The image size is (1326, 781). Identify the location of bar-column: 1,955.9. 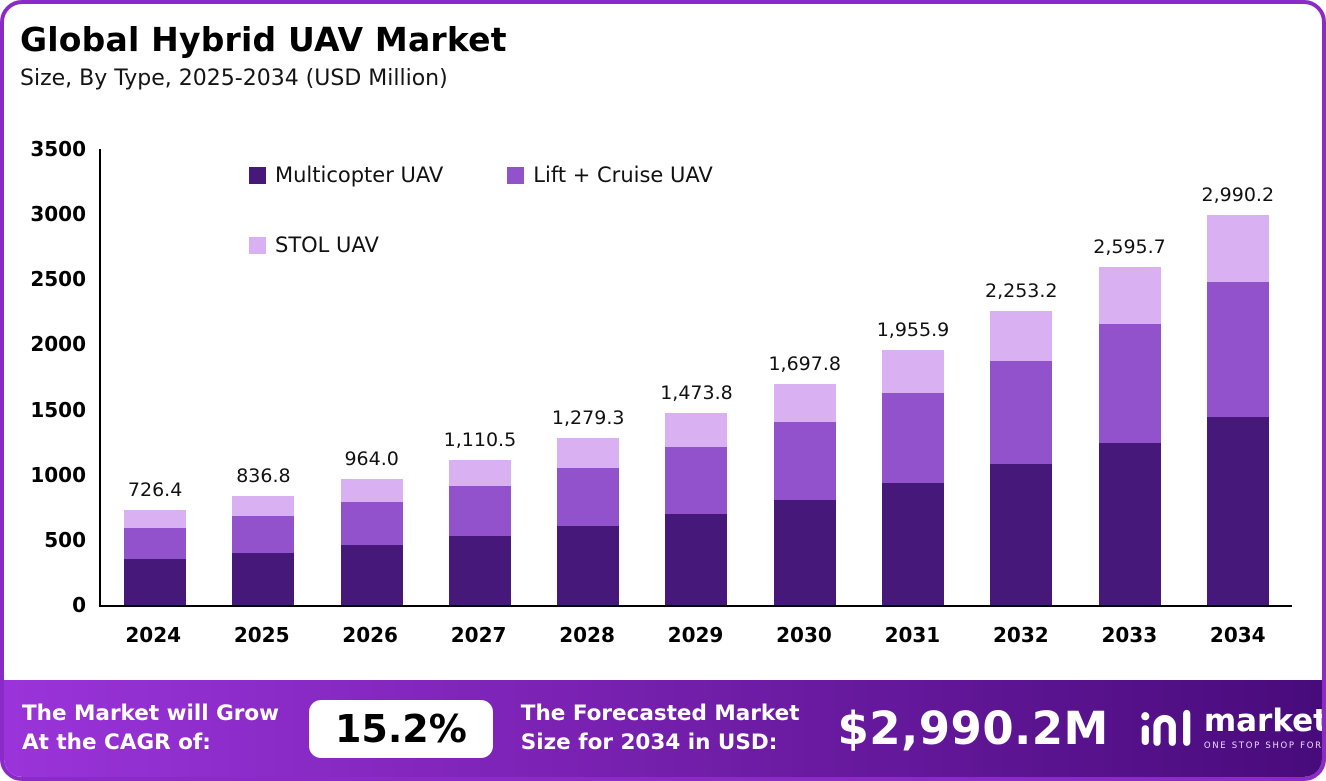
(913, 462).